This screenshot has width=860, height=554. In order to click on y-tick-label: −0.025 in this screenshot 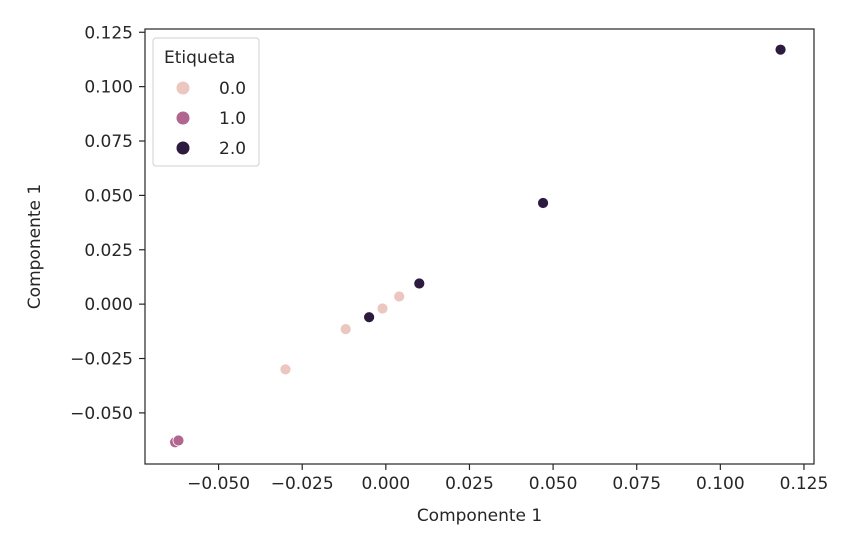, I will do `click(101, 360)`.